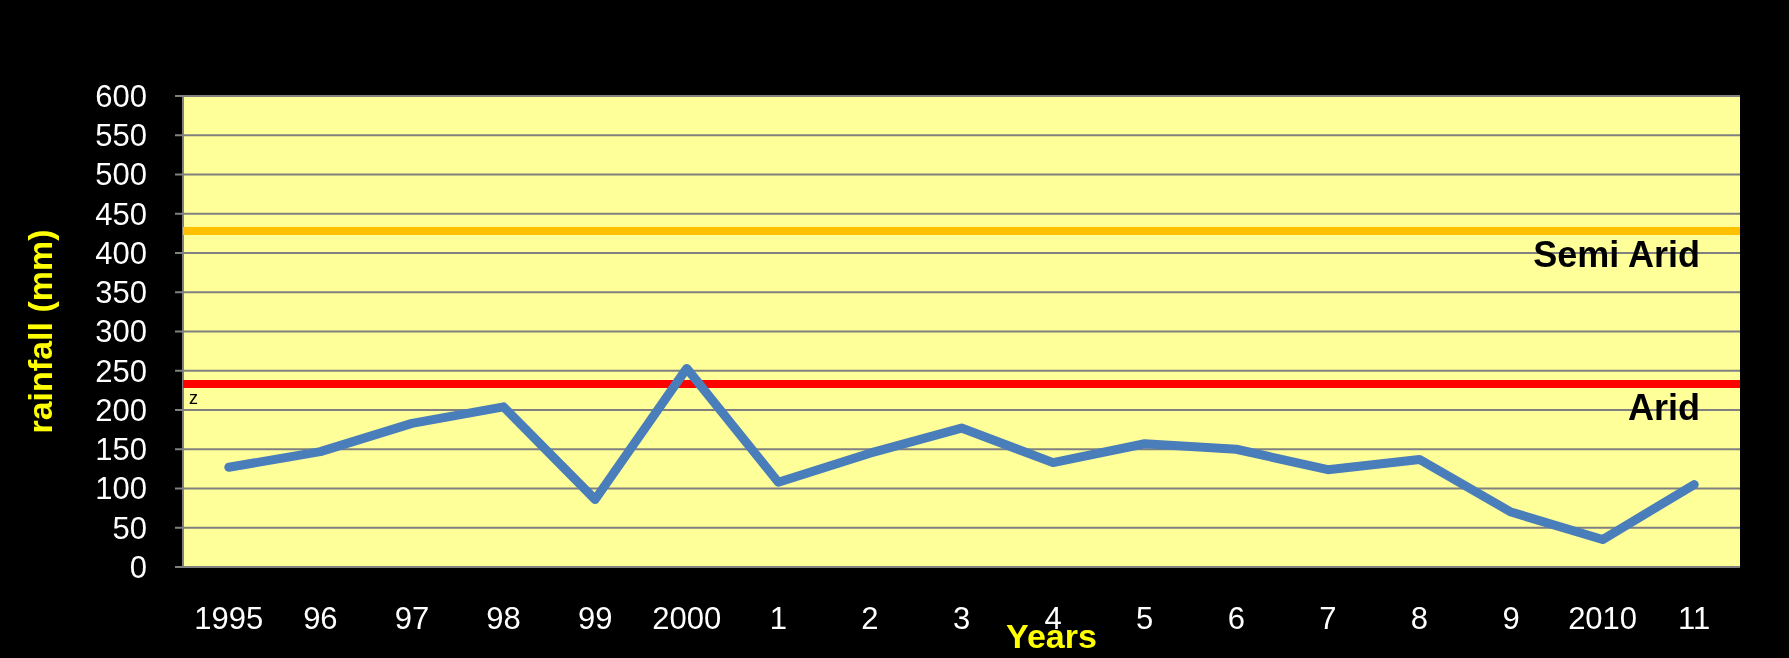 This screenshot has height=658, width=1789. I want to click on ref-line-label: Arid, so click(1664, 408).